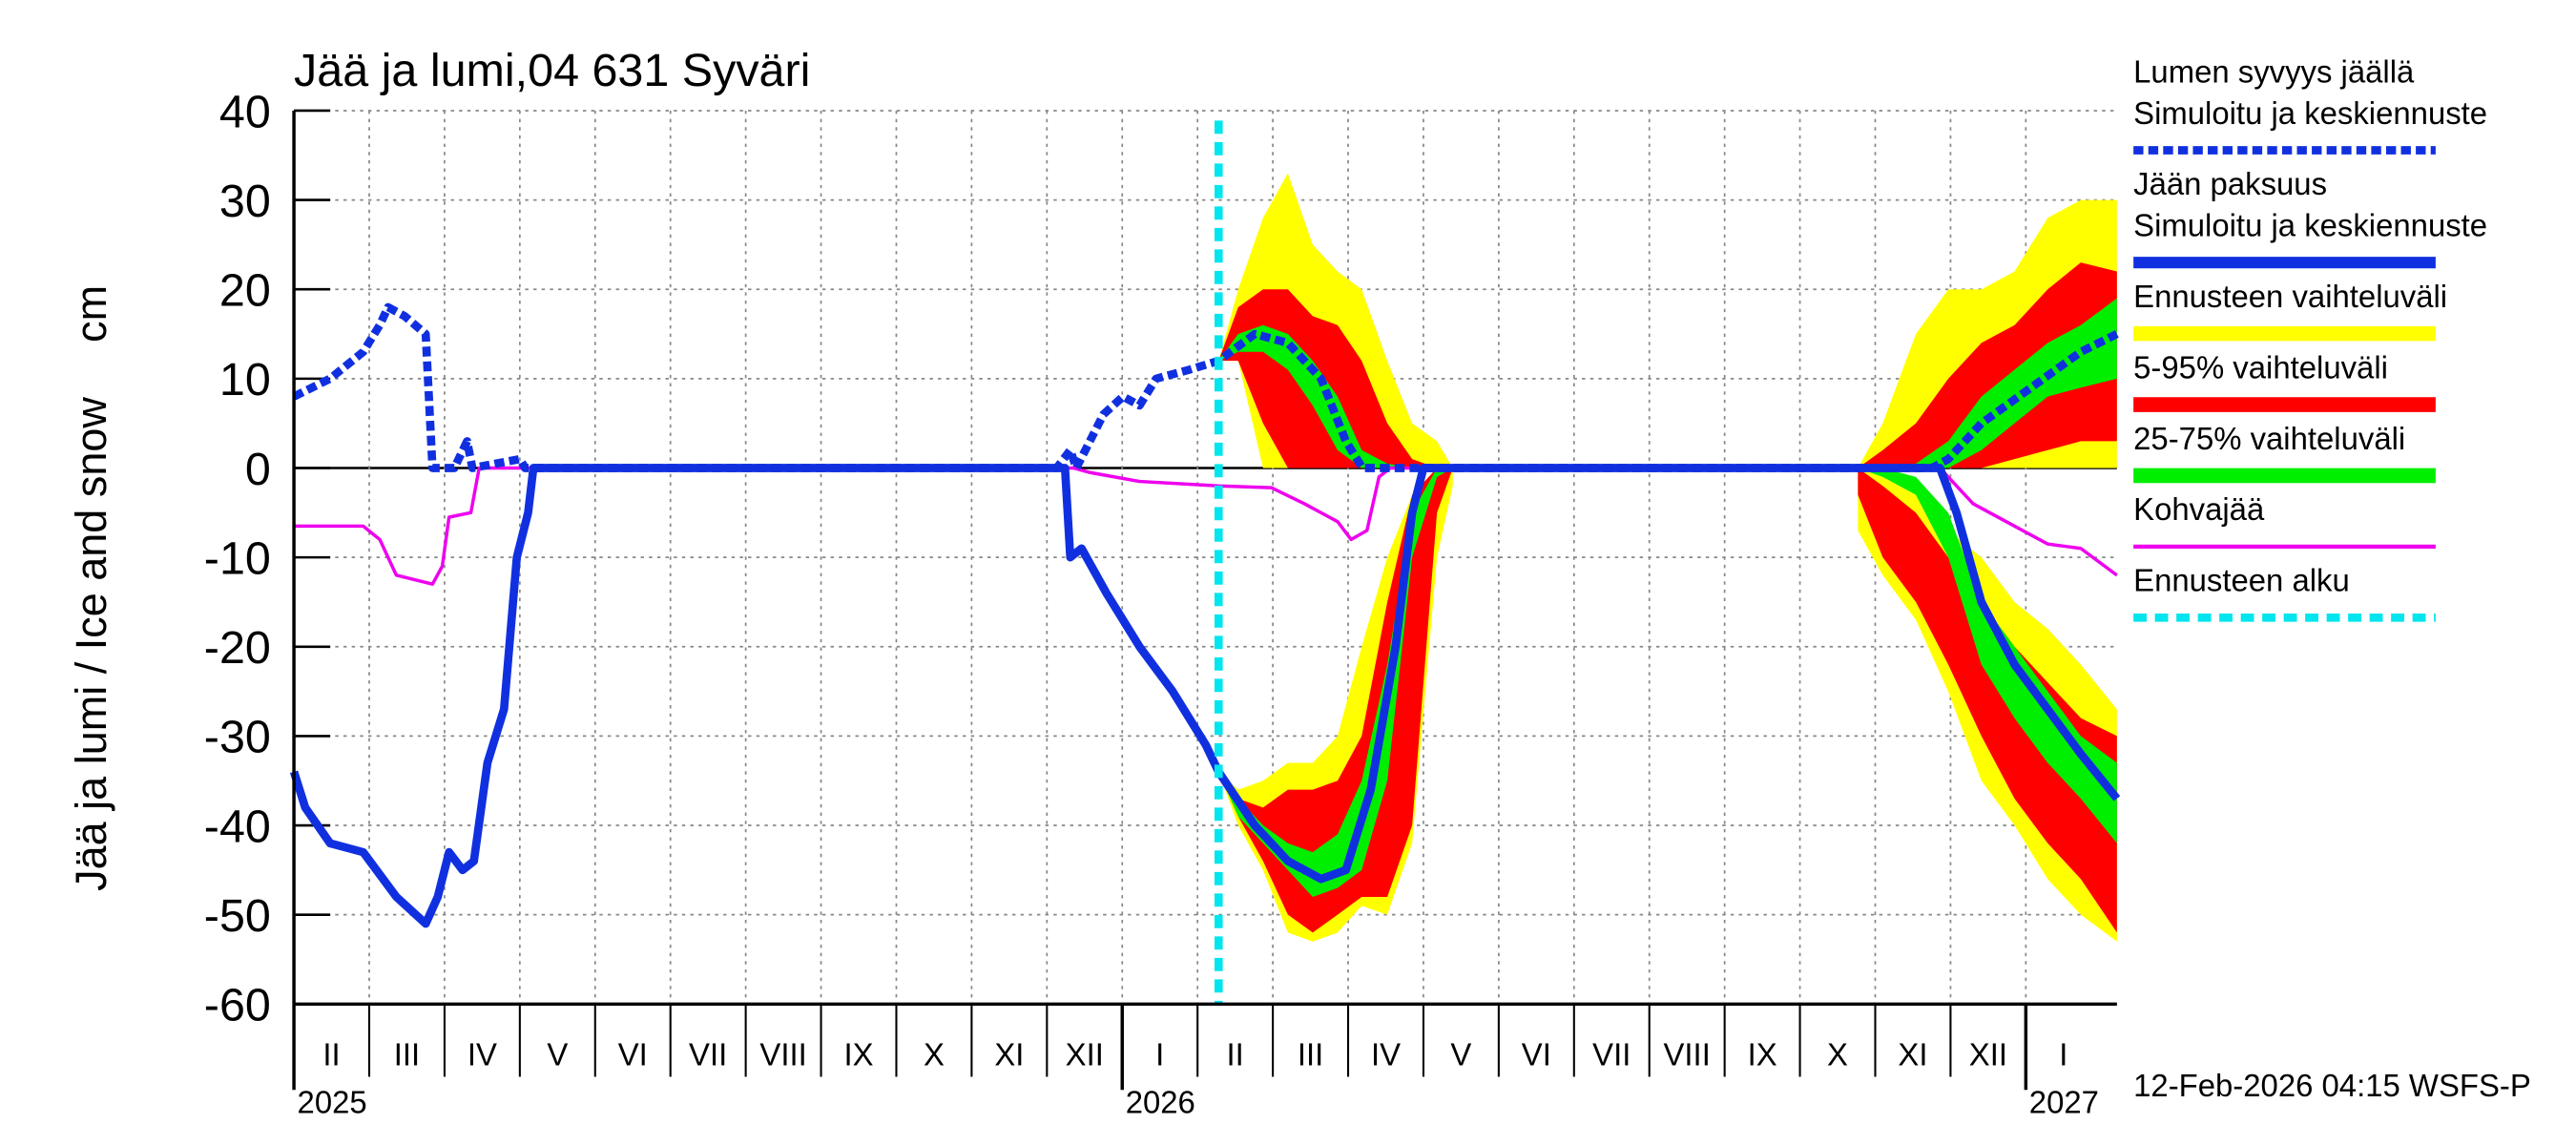 This screenshot has width=2576, height=1145. What do you see at coordinates (2199, 509) in the screenshot?
I see `legend-label: Kohvajää` at bounding box center [2199, 509].